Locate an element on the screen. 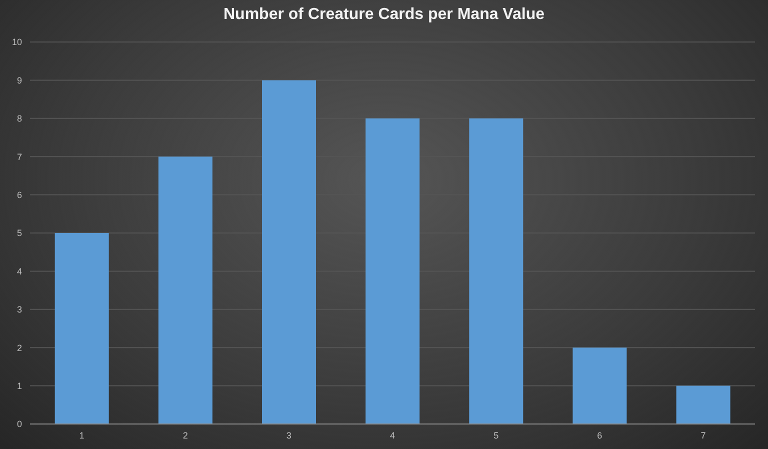 This screenshot has width=768, height=449. y-tick-label: 2 is located at coordinates (19, 347).